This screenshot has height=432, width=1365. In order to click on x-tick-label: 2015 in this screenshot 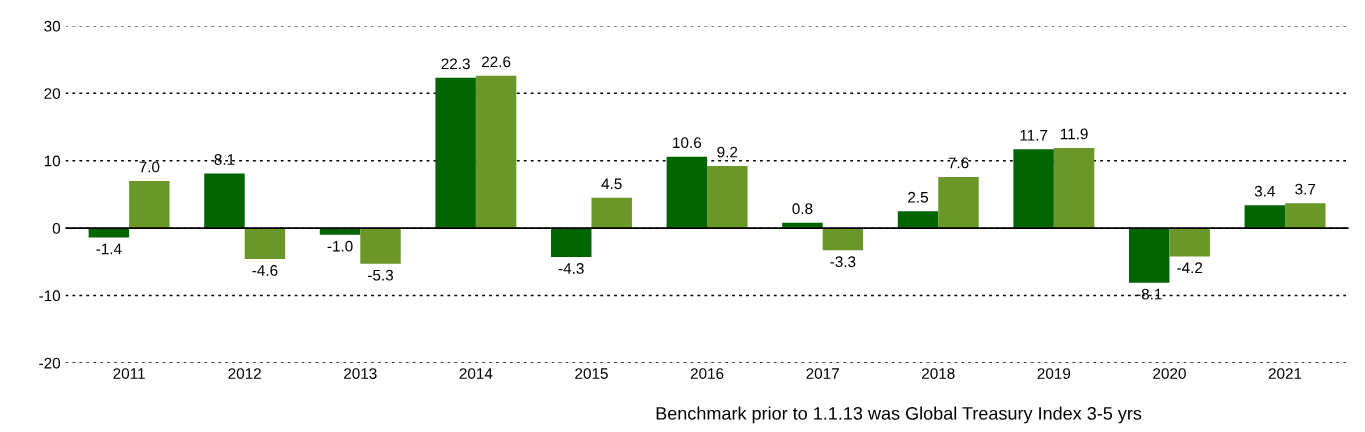, I will do `click(591, 373)`.